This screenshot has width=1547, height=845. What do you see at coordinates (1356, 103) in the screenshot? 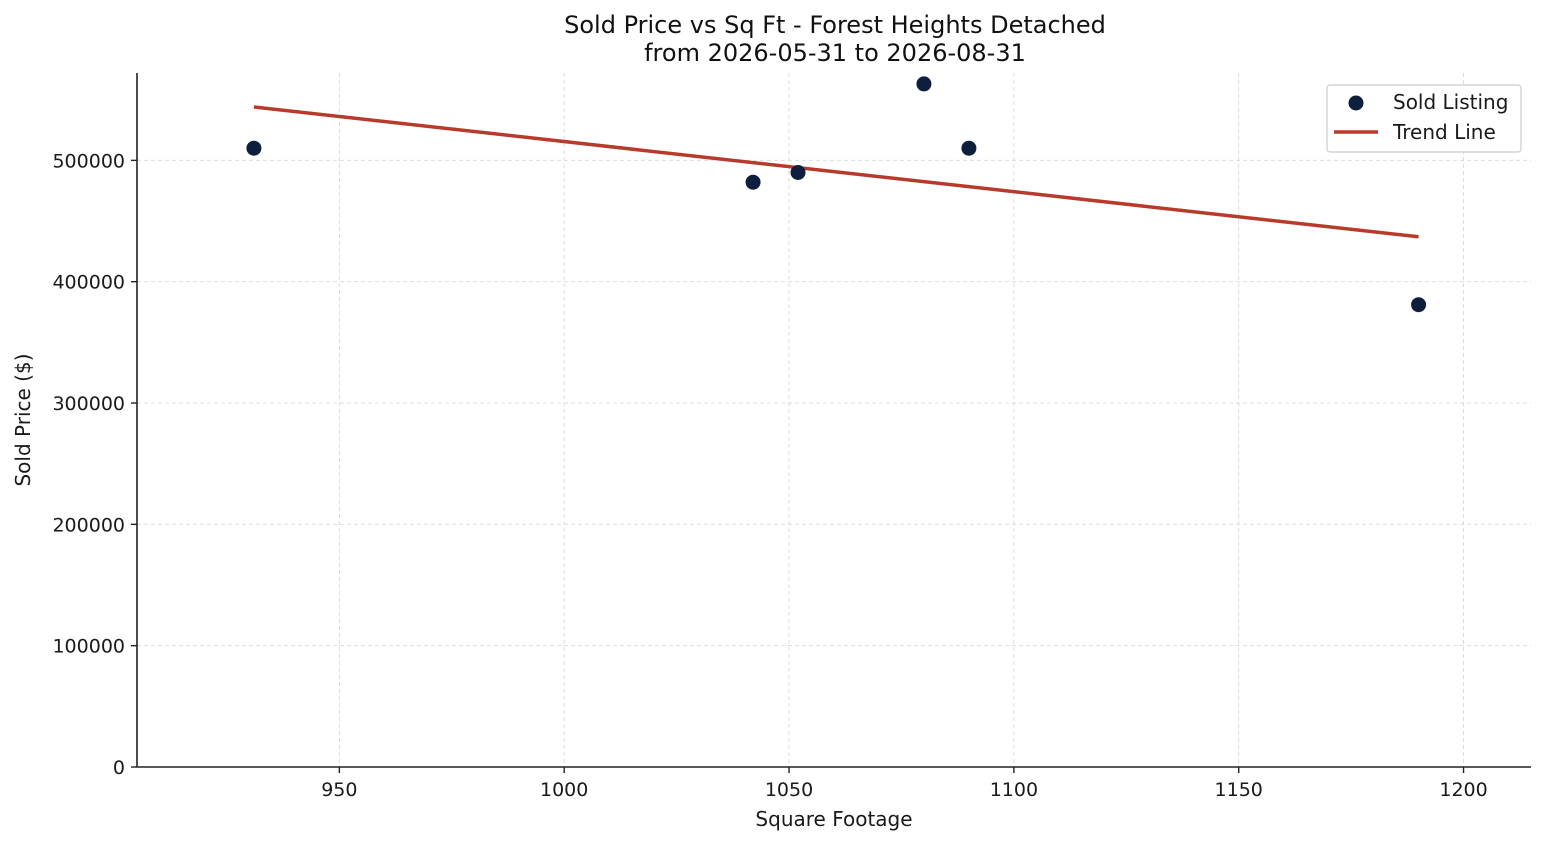
I see `legend-marker-sold-listing` at bounding box center [1356, 103].